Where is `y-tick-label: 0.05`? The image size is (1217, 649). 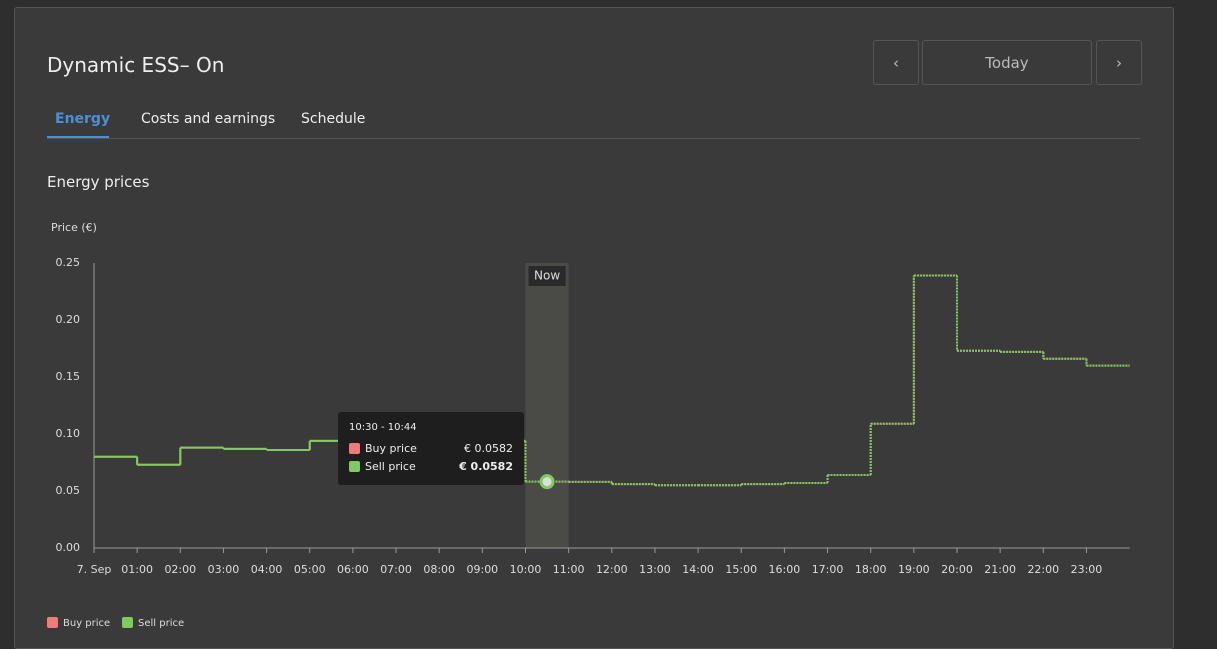 y-tick-label: 0.05 is located at coordinates (68, 490).